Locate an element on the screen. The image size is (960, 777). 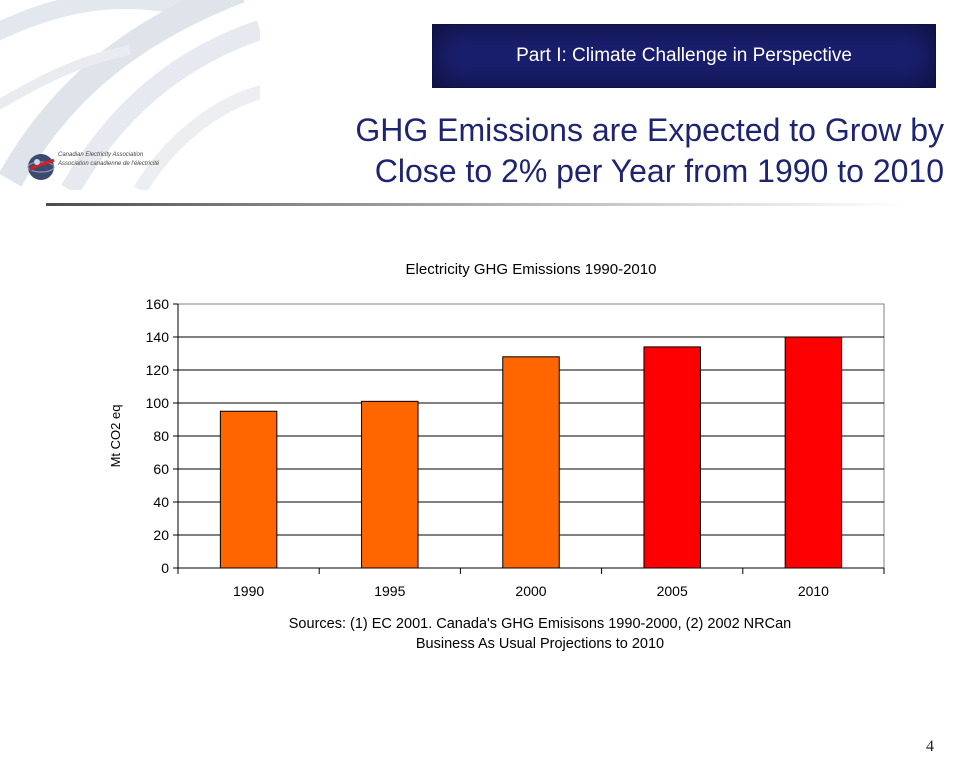
y-axis-label: Mt CO2 eq is located at coordinates (115, 436).